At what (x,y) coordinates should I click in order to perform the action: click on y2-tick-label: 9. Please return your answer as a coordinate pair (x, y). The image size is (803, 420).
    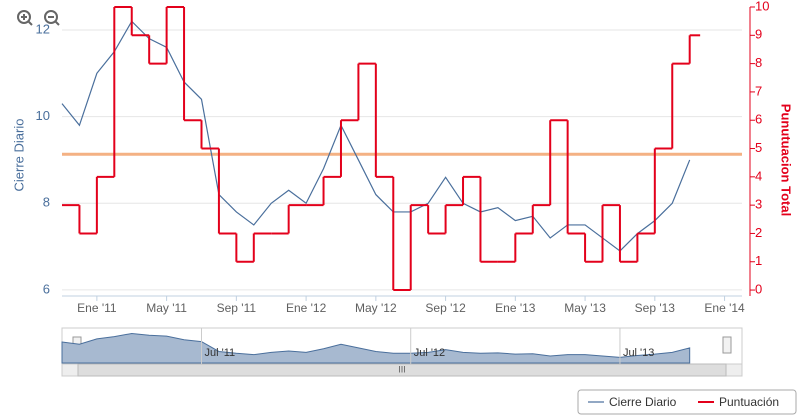
    Looking at the image, I should click on (758, 34).